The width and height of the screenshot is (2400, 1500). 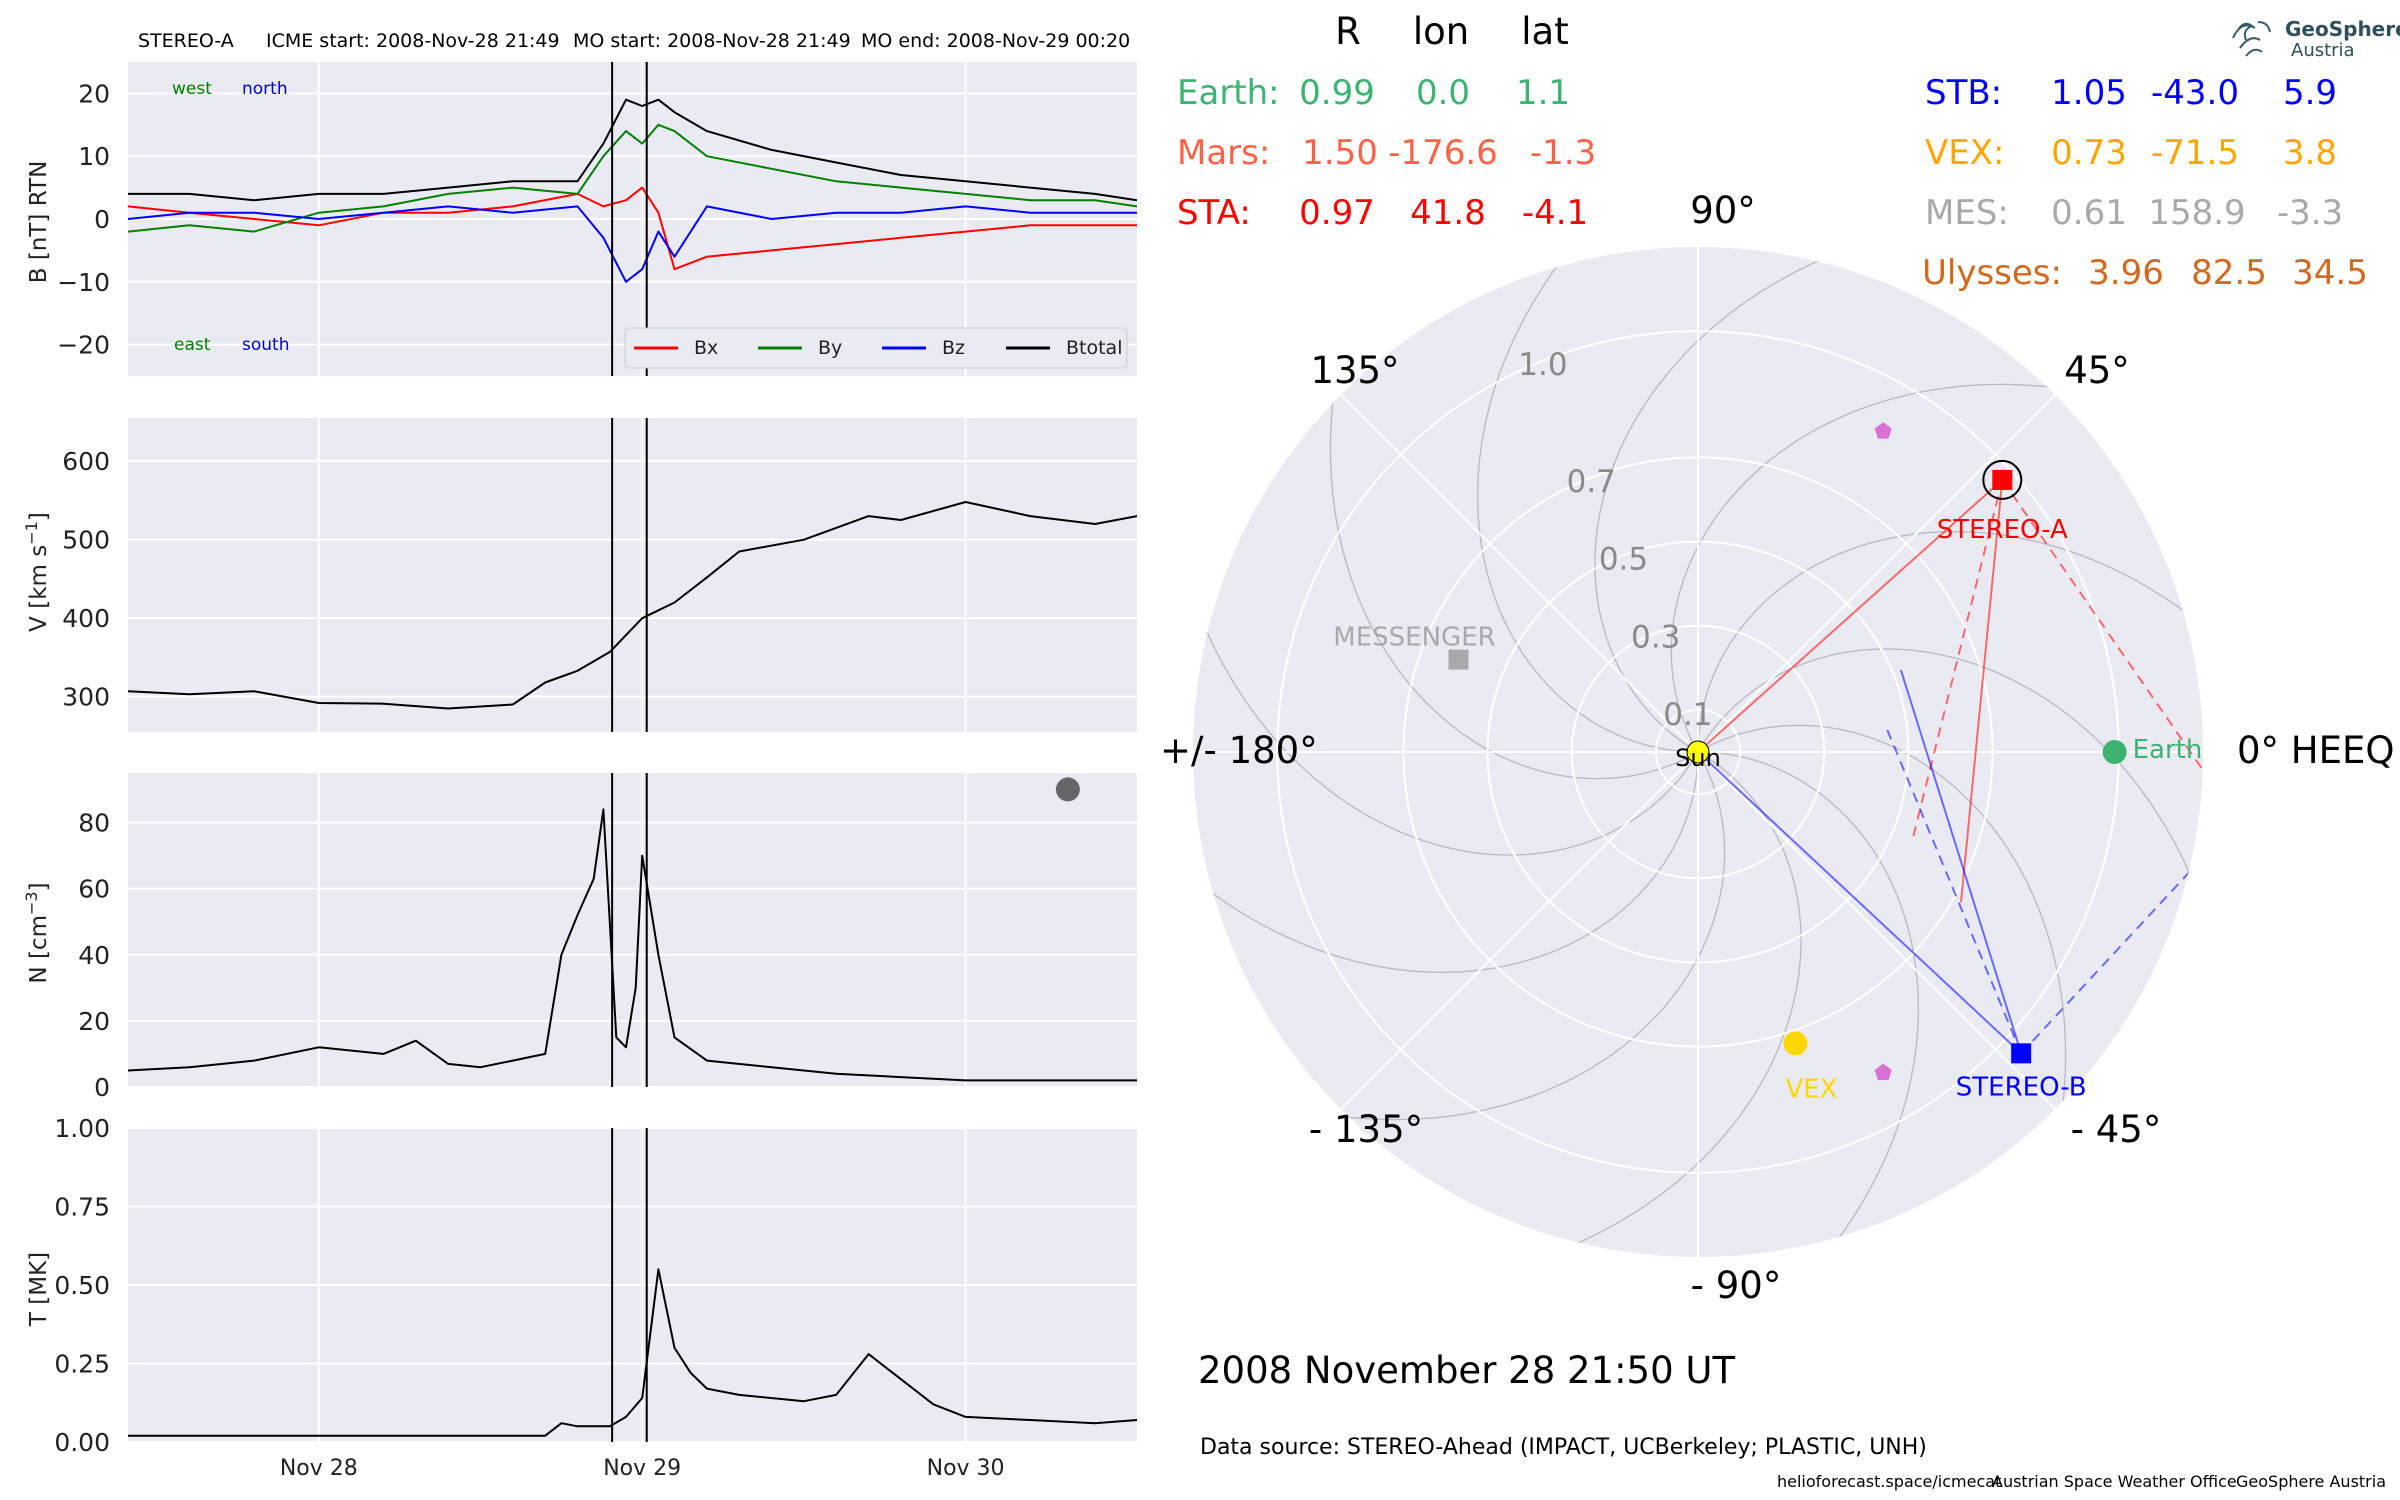 What do you see at coordinates (1542, 365) in the screenshot?
I see `radial-tick-label: 1.0` at bounding box center [1542, 365].